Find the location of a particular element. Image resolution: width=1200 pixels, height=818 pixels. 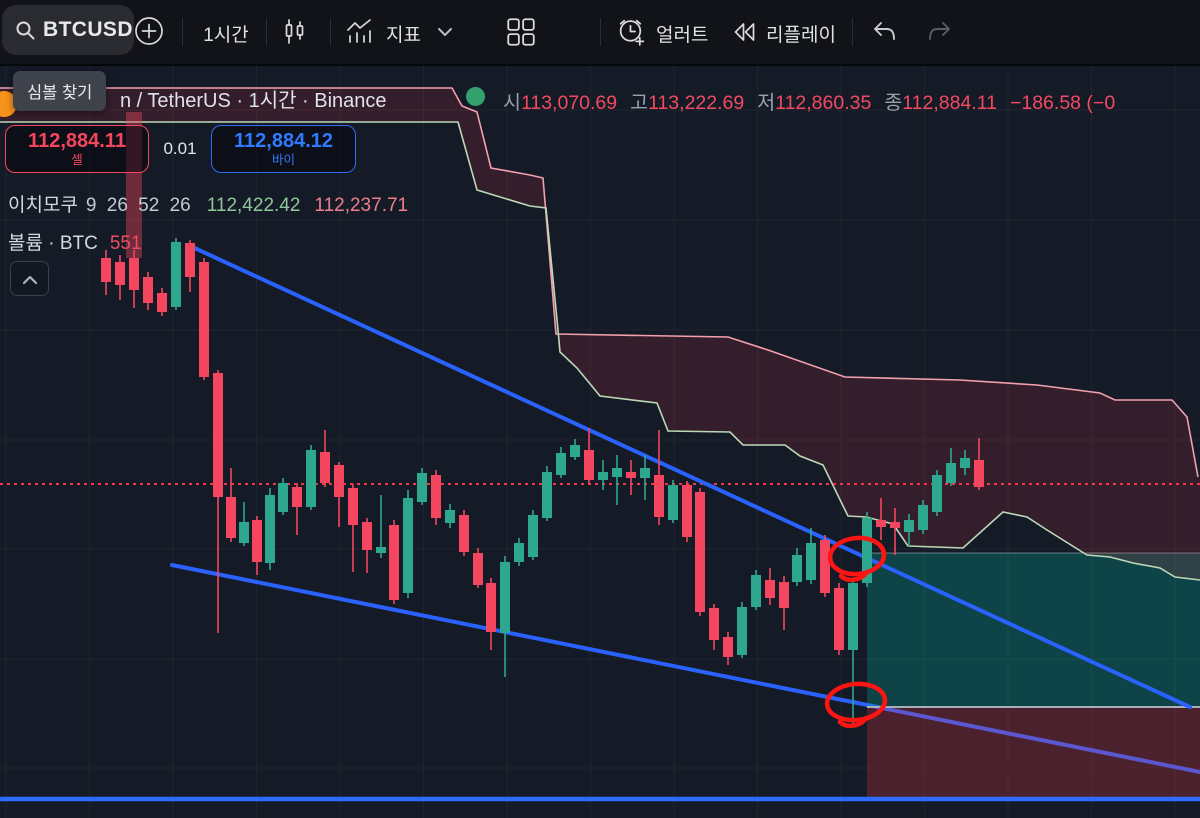

ichimoku-title: 이치모쿠 is located at coordinates (43, 205).